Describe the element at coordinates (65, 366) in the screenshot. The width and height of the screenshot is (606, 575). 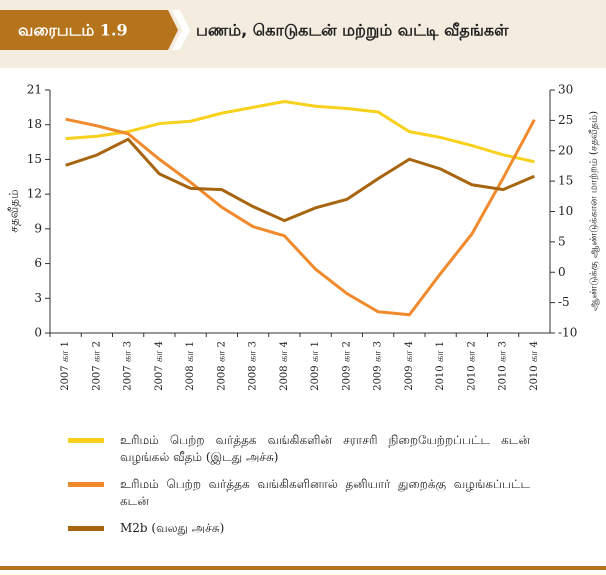
I see `x-tick-label: 2007 கா 1` at that location.